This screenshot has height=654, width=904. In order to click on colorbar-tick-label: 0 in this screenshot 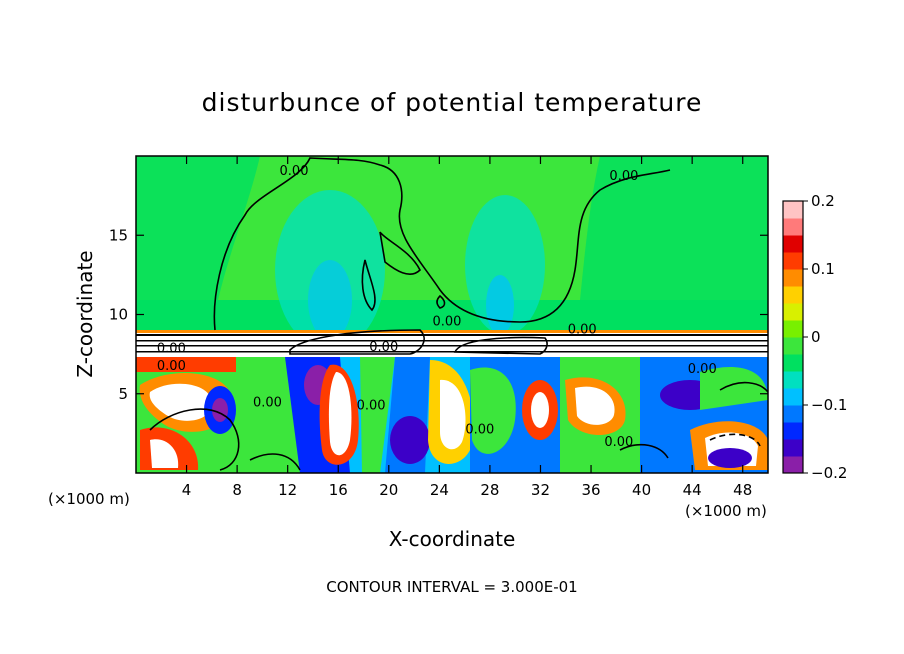, I will do `click(816, 337)`.